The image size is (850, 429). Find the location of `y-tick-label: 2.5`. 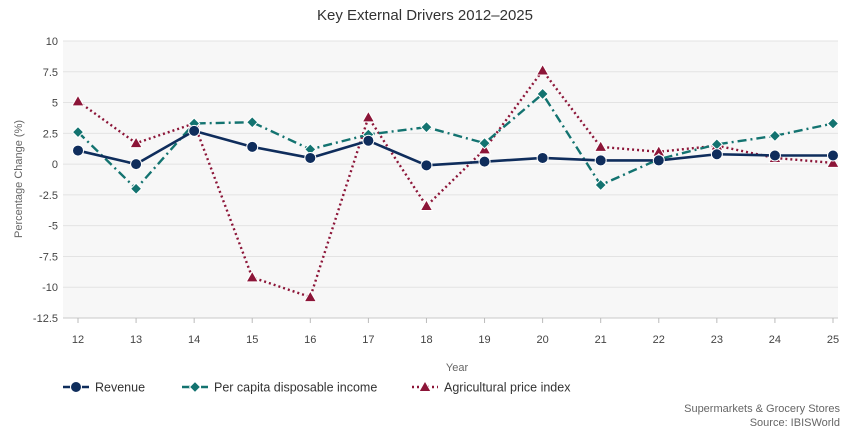

y-tick-label: 2.5 is located at coordinates (50, 134).